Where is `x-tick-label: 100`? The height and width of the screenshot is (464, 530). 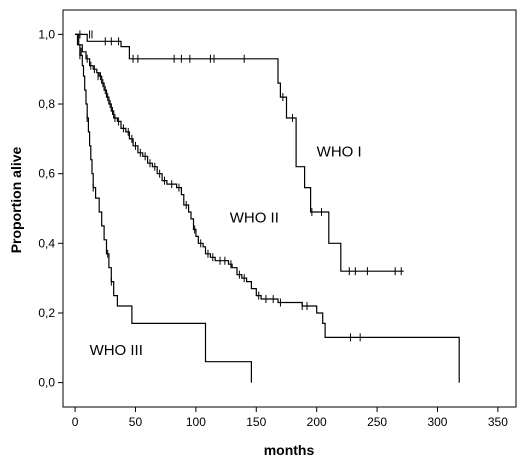 x-tick-label: 100 is located at coordinates (196, 422).